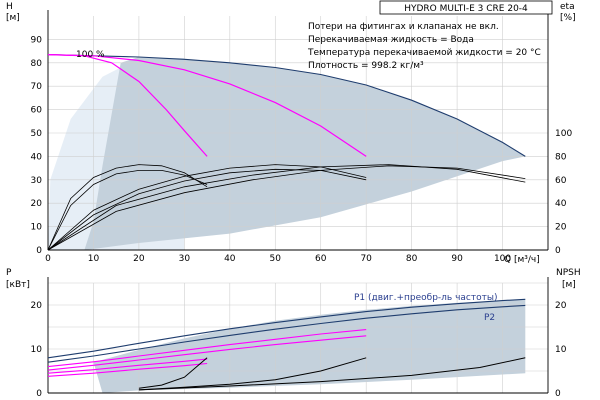 The image size is (600, 400). What do you see at coordinates (37, 204) in the screenshot?
I see `h-tick-label: 20` at bounding box center [37, 204].